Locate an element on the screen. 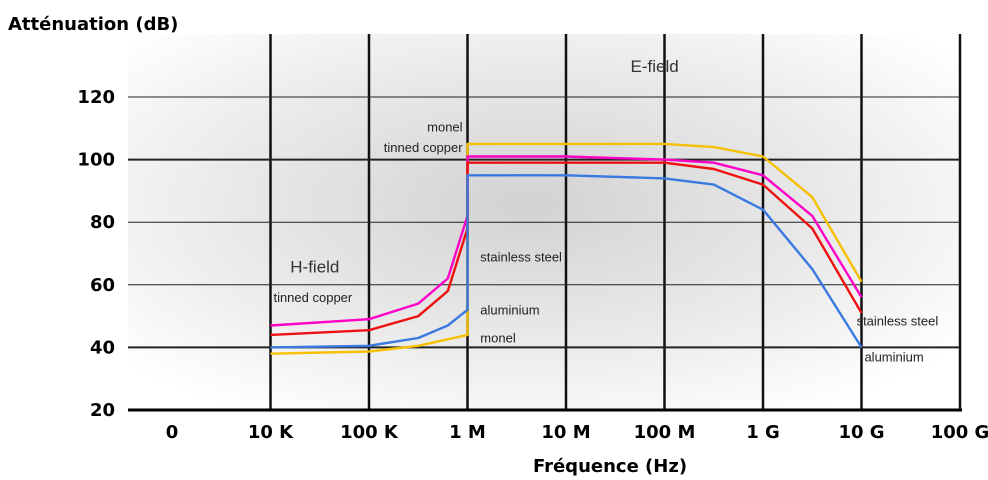 The width and height of the screenshot is (988, 480). x-tick-label: 100 G is located at coordinates (959, 432).